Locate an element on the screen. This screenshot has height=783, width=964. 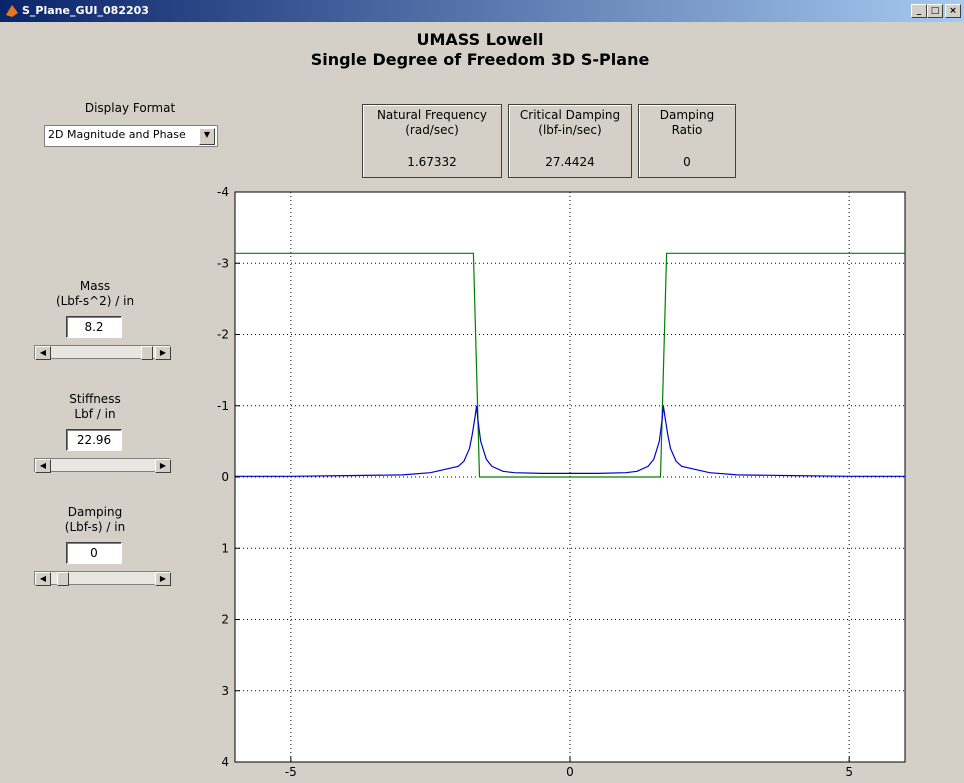
y-tick-label: -2 is located at coordinates (223, 335).